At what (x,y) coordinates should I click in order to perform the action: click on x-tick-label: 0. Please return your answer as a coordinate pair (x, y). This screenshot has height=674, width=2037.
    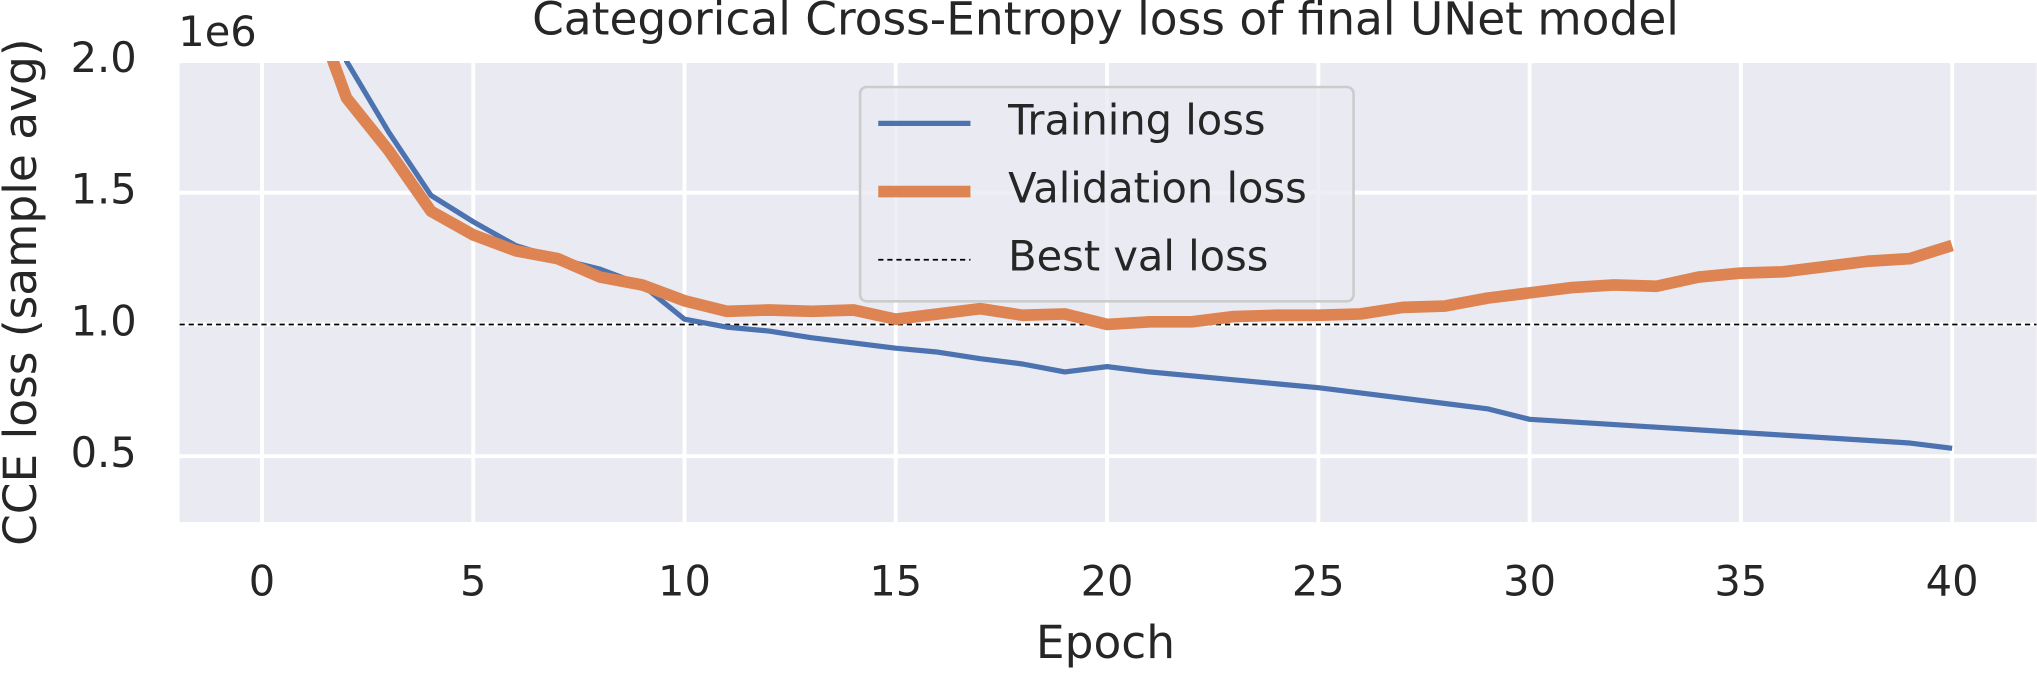
    Looking at the image, I should click on (262, 580).